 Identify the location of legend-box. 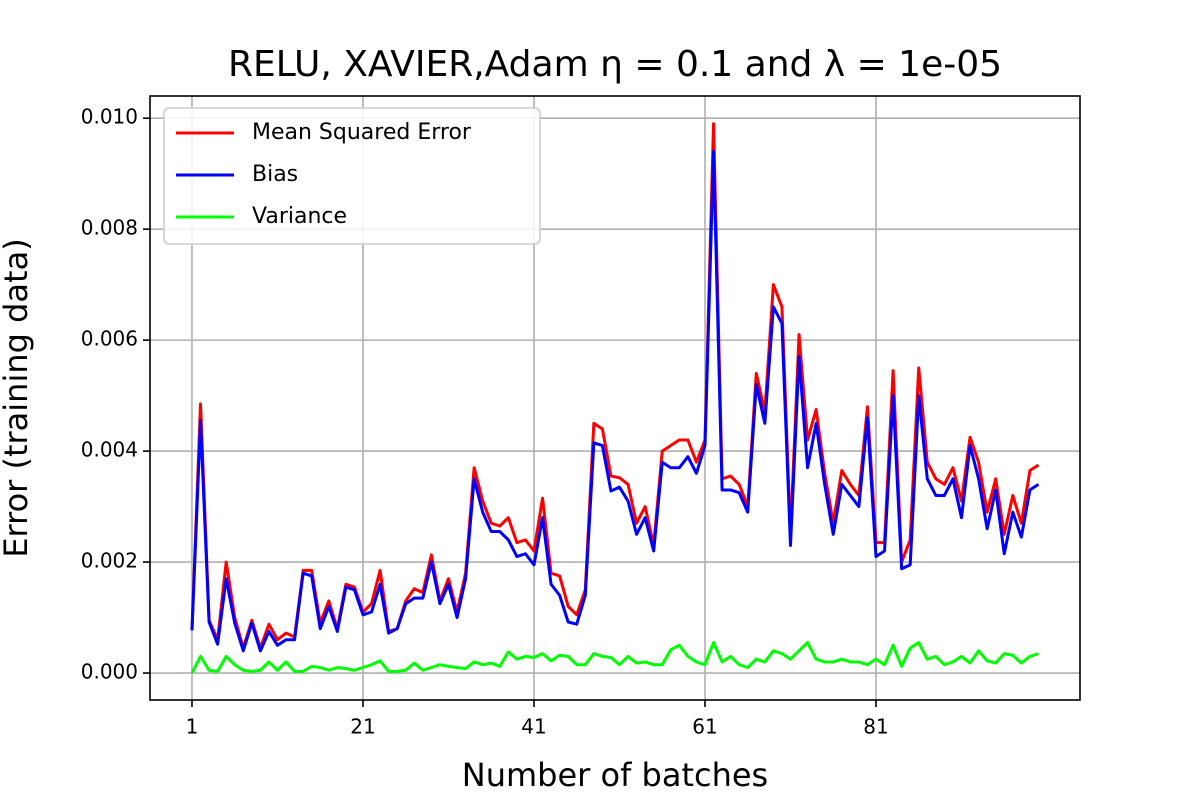
(352, 176).